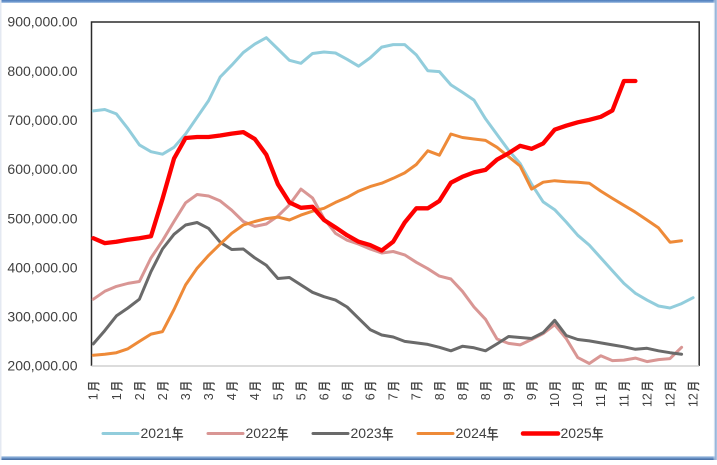 The width and height of the screenshot is (717, 465). Describe the element at coordinates (156, 433) in the screenshot. I see `svg-text: 2021` at that location.